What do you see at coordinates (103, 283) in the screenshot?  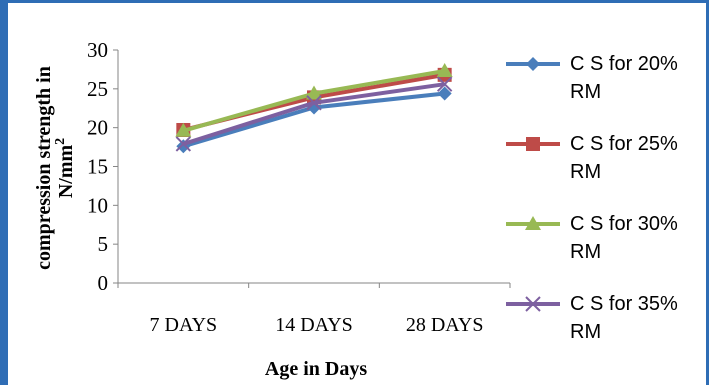 I see `y-tick-label: 0` at bounding box center [103, 283].